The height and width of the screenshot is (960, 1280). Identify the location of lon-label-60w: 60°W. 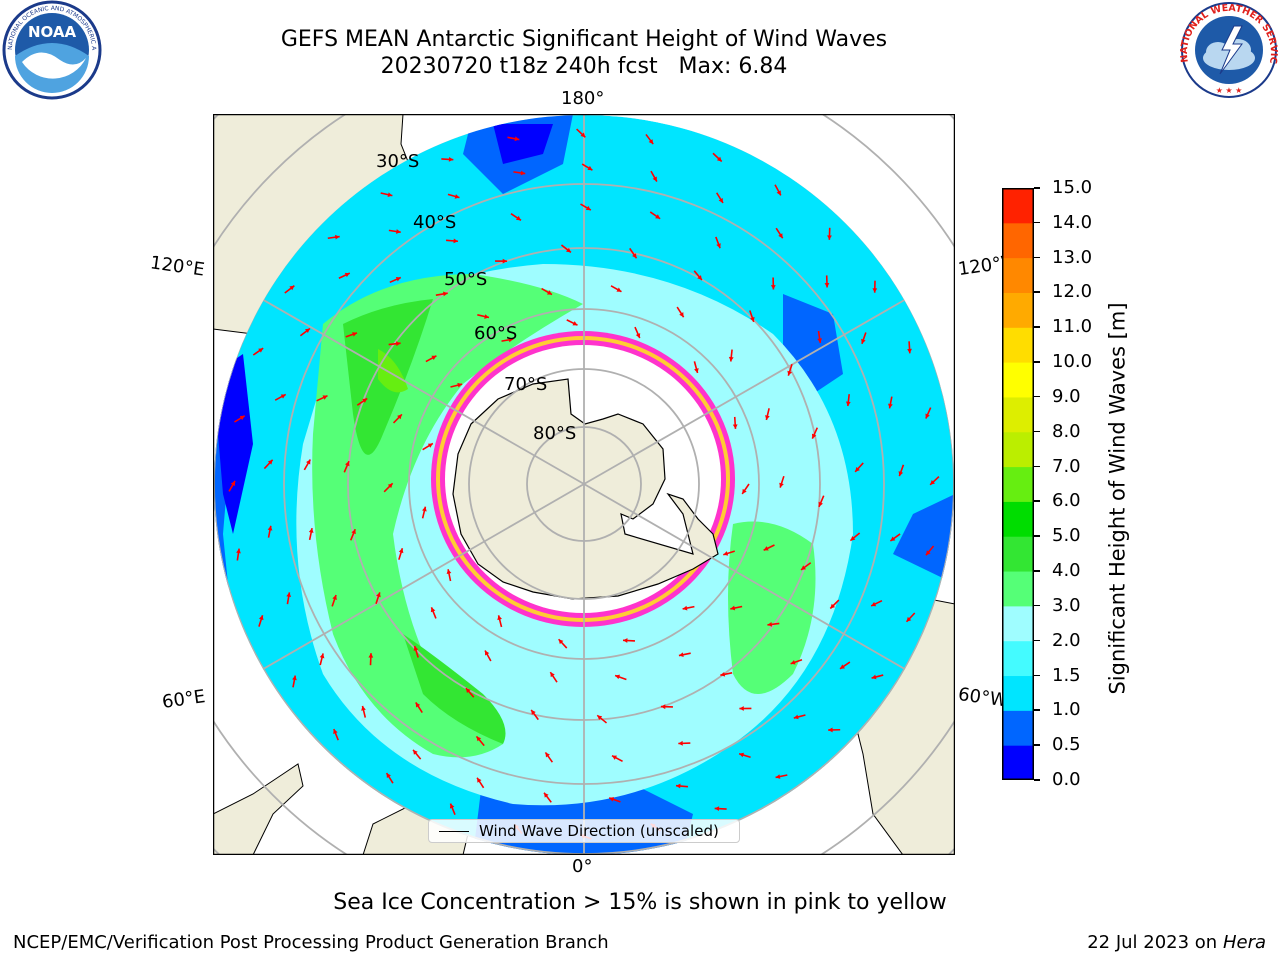
(981, 697).